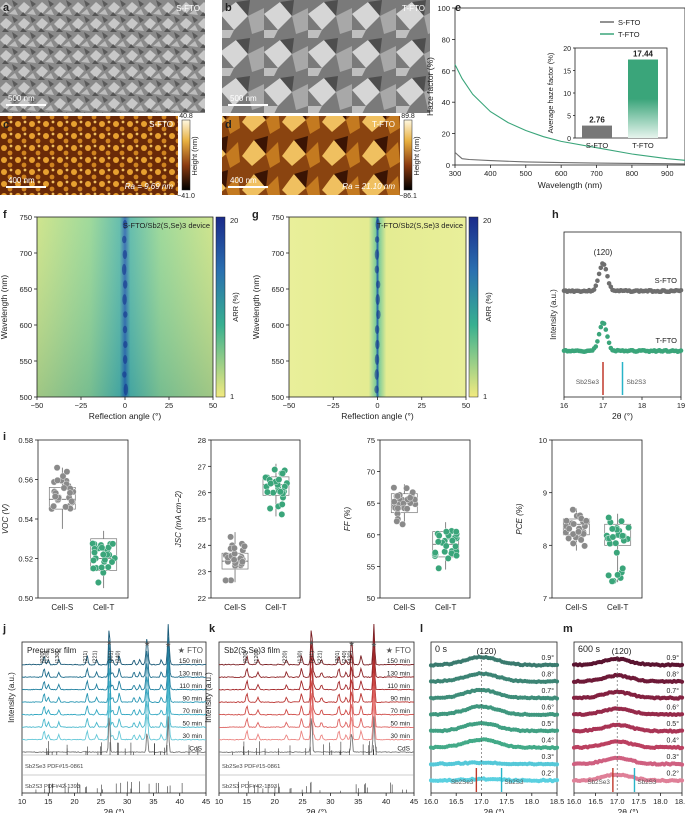  Describe the element at coordinates (111, 656) in the screenshot. I see `j-peak-5: (301)` at that location.